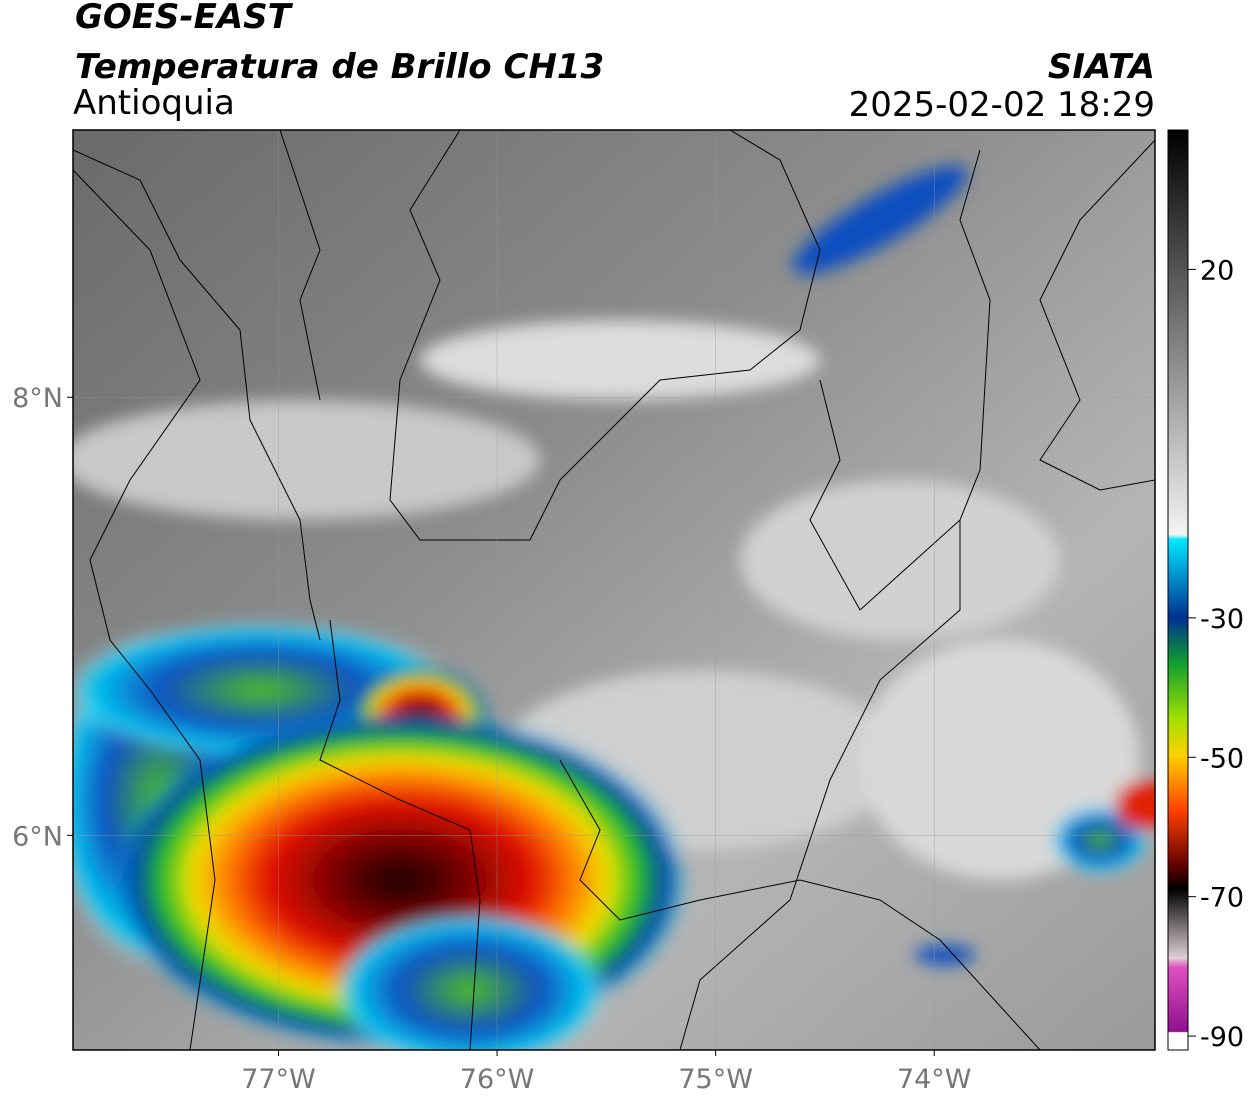  What do you see at coordinates (497, 1079) in the screenshot?
I see `x-tick-label: 76°W` at bounding box center [497, 1079].